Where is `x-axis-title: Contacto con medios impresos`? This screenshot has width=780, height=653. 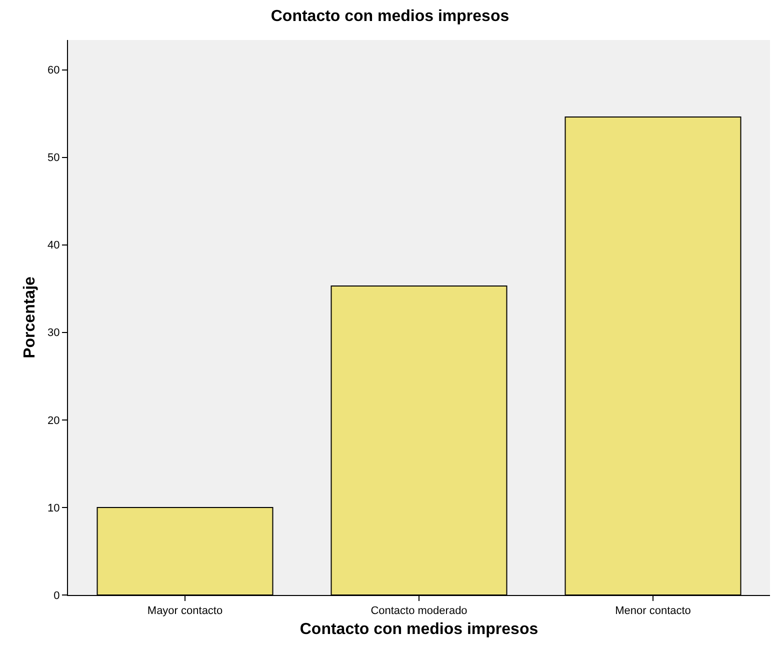
x-axis-title: Contacto con medios impresos is located at coordinates (419, 629).